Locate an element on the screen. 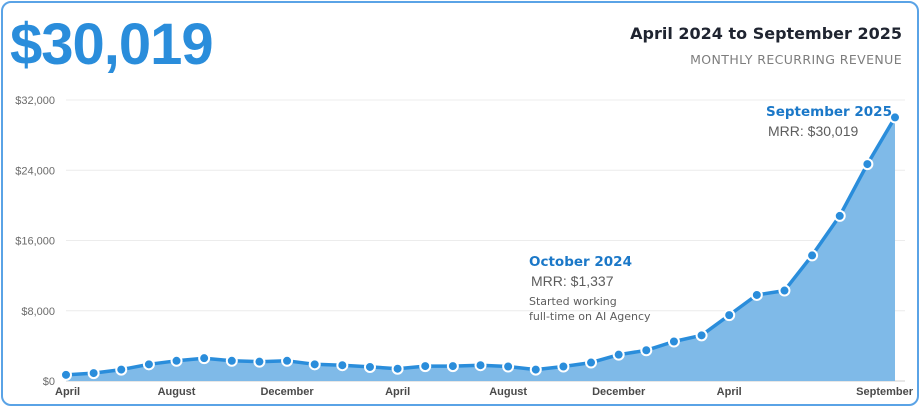 The width and height of the screenshot is (920, 407). y-tick-label: $0 is located at coordinates (49, 382).